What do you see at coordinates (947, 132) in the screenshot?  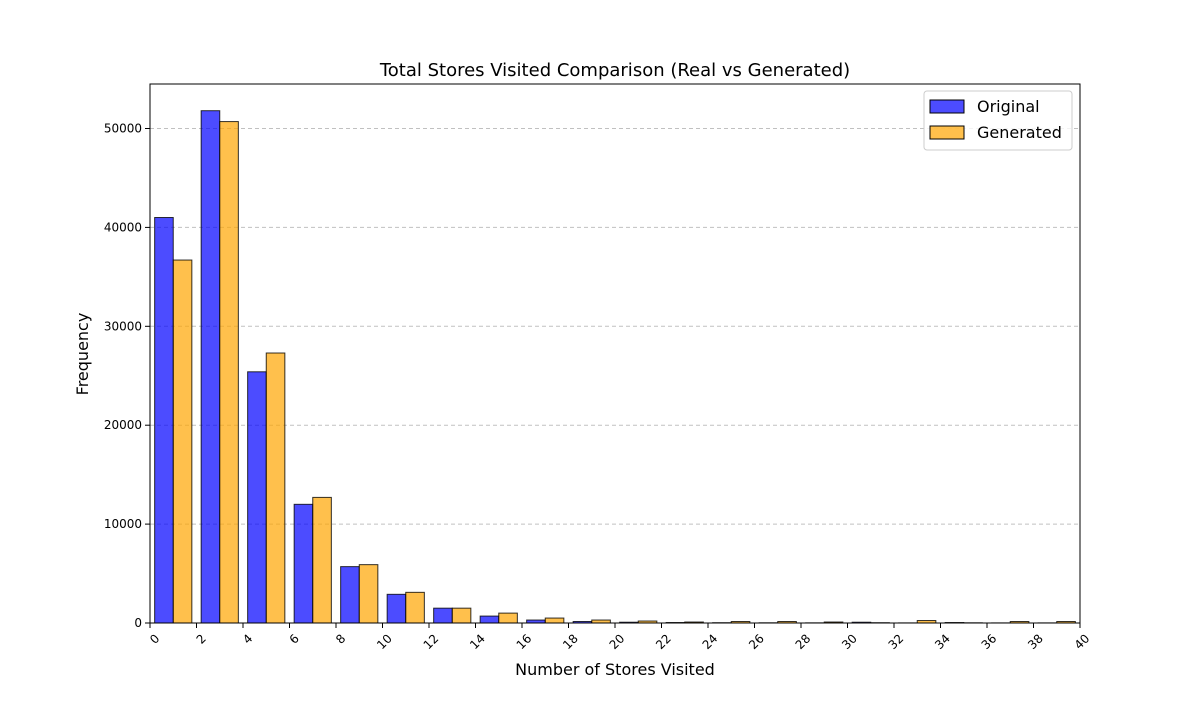 I see `legend-swatch-generated` at bounding box center [947, 132].